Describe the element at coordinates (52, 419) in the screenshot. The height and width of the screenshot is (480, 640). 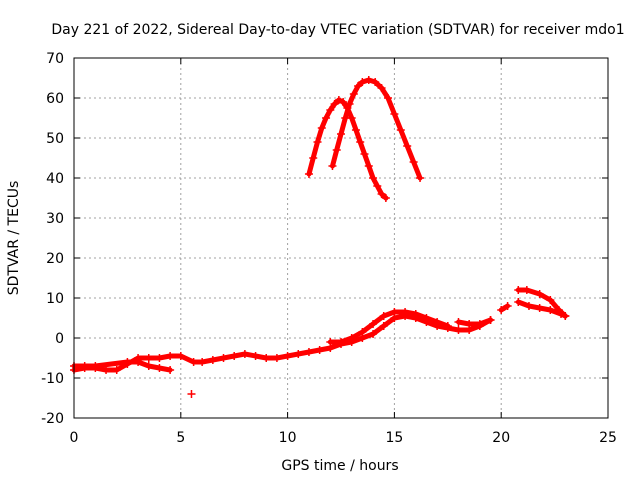
I see `y-tick-label: -20` at that location.